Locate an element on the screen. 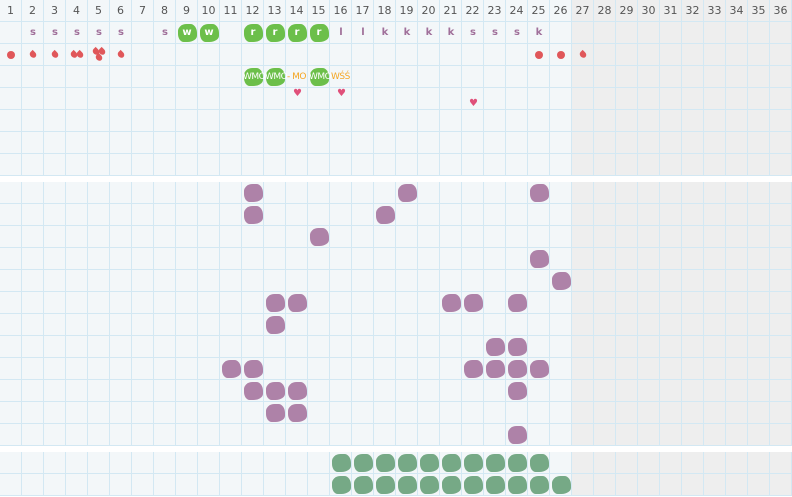  highlight-mark is located at coordinates (297, 33).